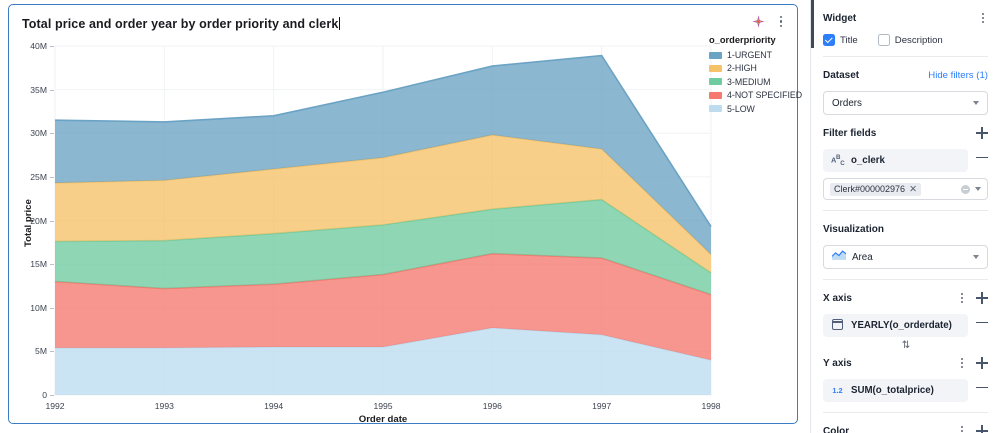  What do you see at coordinates (756, 95) in the screenshot?
I see `legend-item: 4-NOT SPECIFIED` at bounding box center [756, 95].